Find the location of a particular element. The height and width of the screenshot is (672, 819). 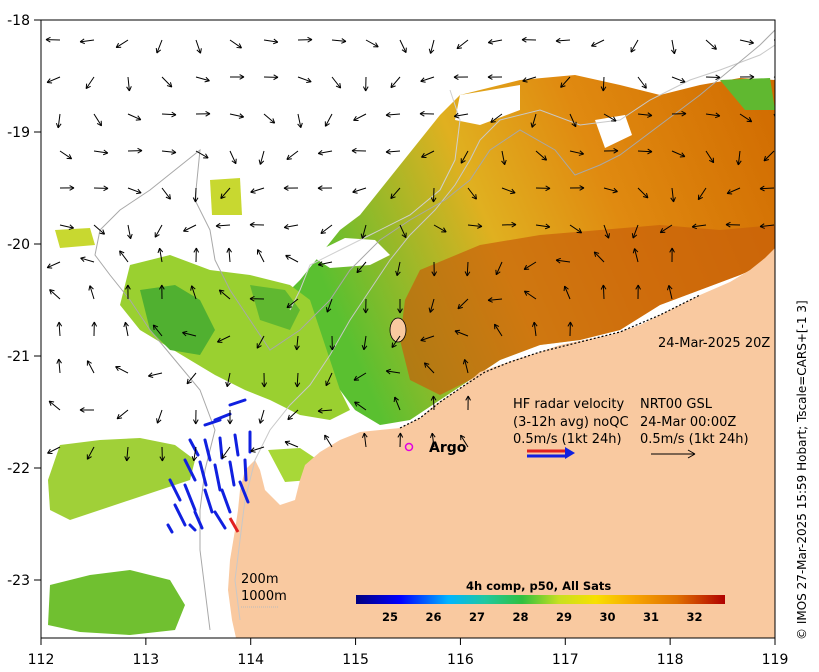

colorbar-tick-label: 27 is located at coordinates (477, 617).